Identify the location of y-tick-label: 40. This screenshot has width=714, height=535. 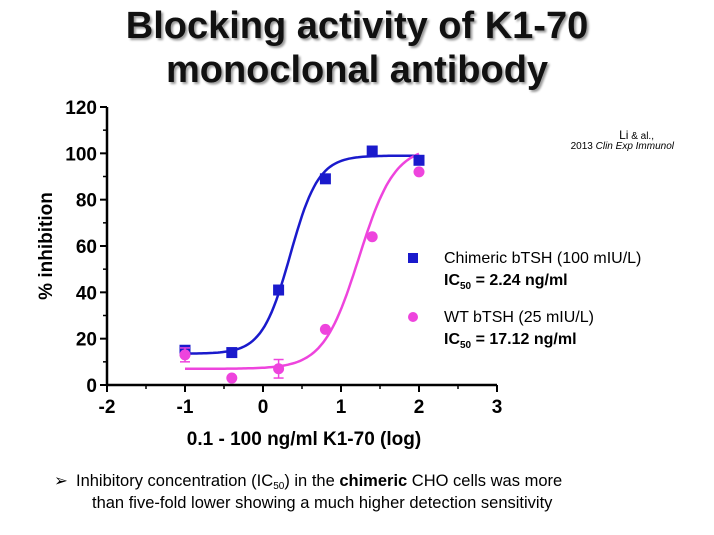
(86, 293).